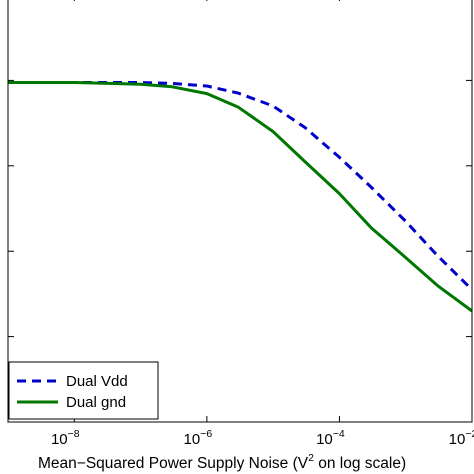 This screenshot has height=474, width=474. I want to click on x-tick-label: 10⁻⁸, so click(65, 438).